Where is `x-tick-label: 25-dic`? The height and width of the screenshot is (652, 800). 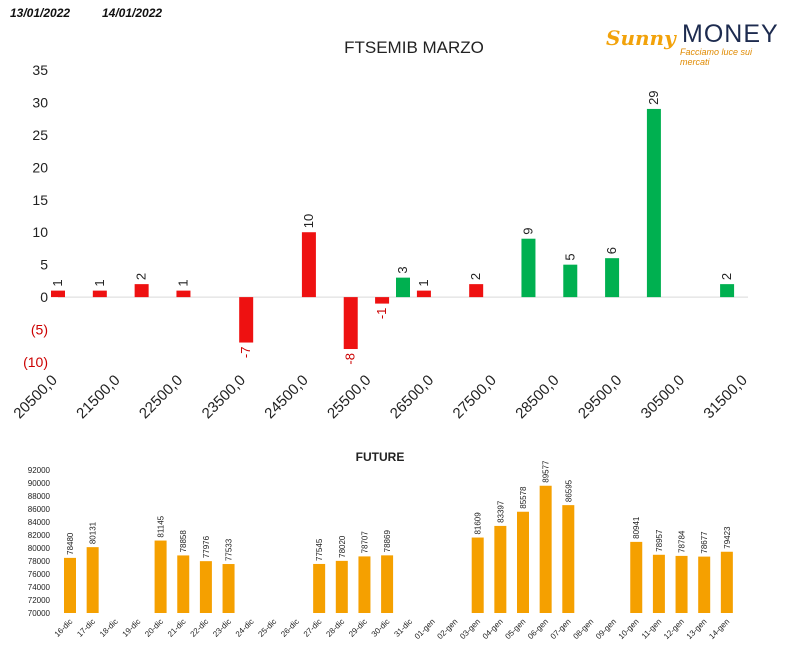
x-tick-label: 25-dic is located at coordinates (267, 628).